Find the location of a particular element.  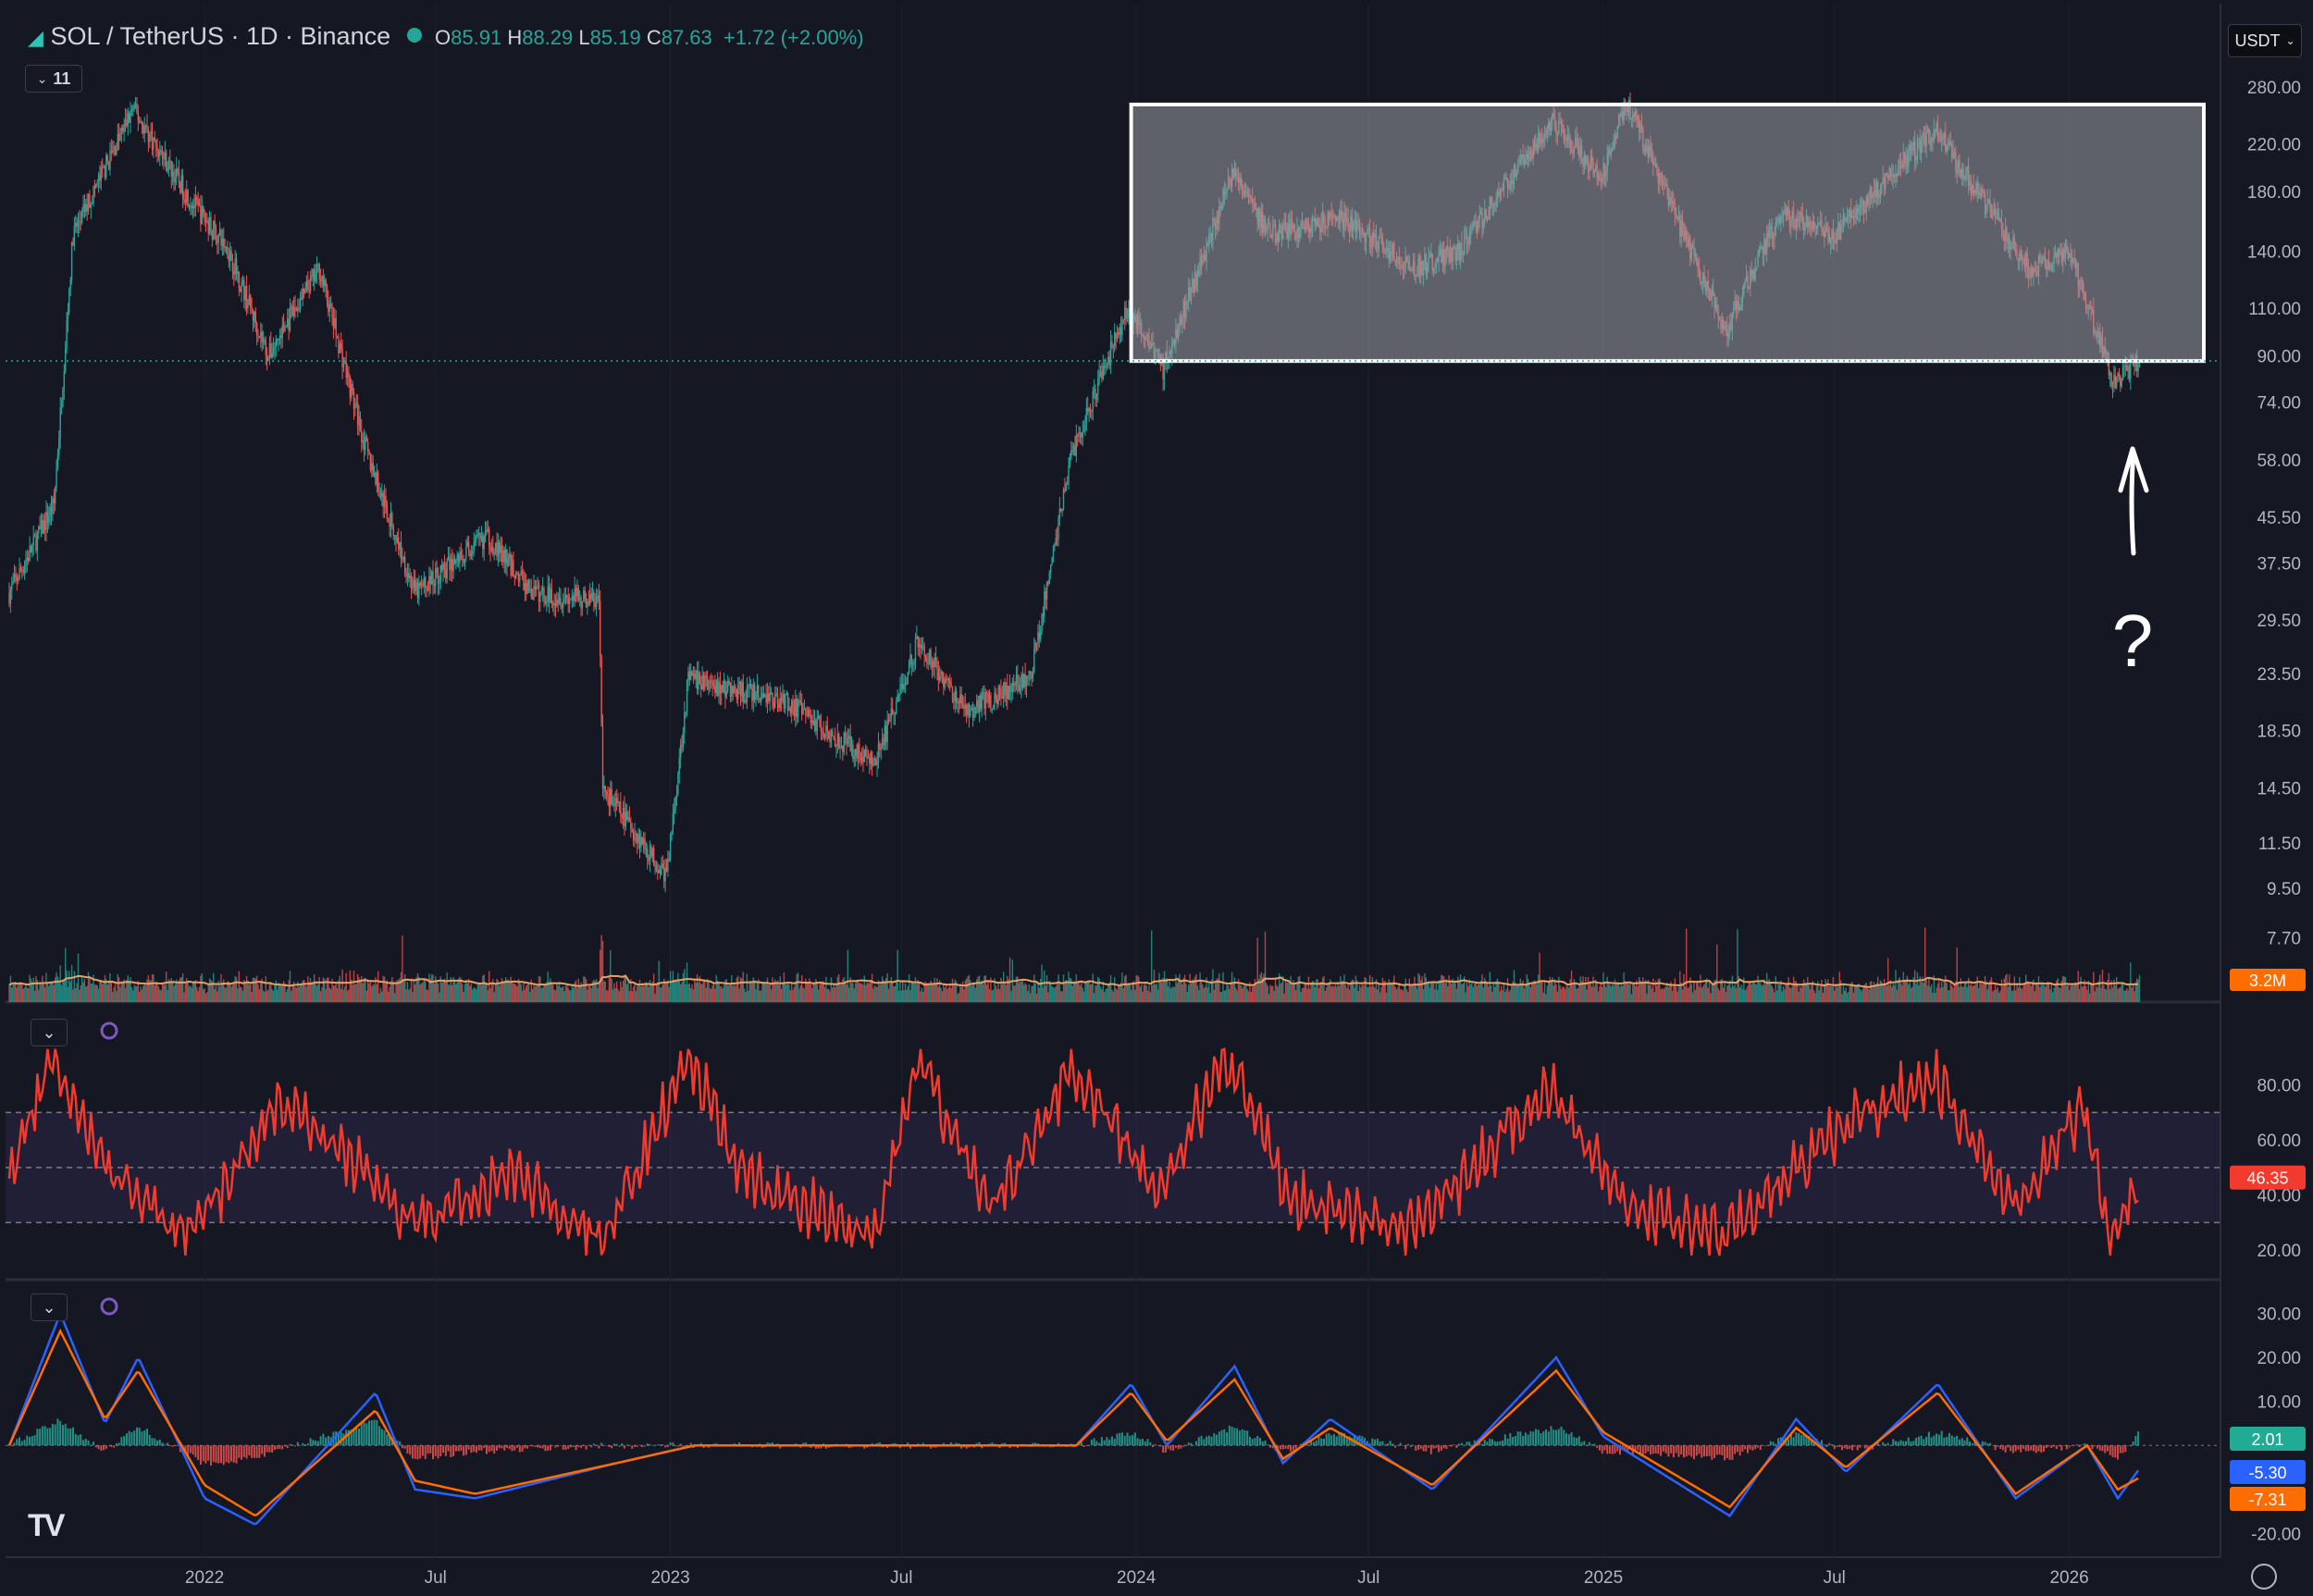

volume-series is located at coordinates (1074, 964).